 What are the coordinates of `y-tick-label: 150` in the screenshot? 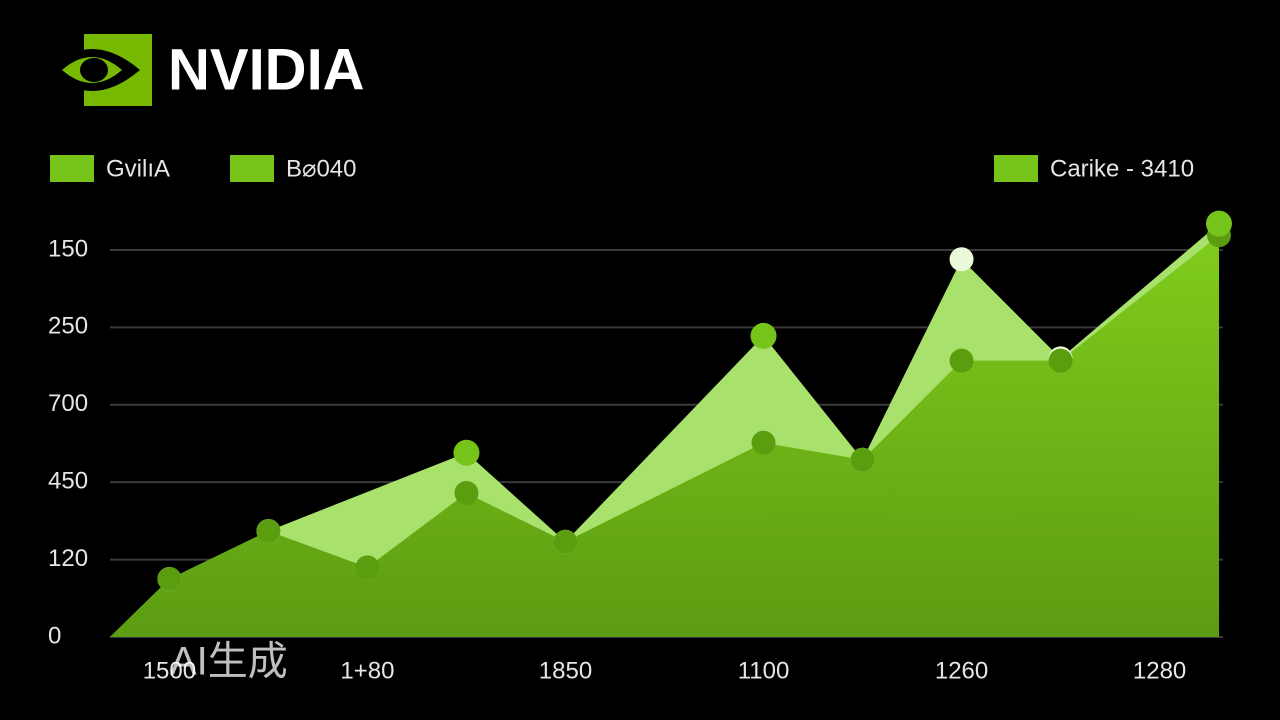 It's located at (68, 248).